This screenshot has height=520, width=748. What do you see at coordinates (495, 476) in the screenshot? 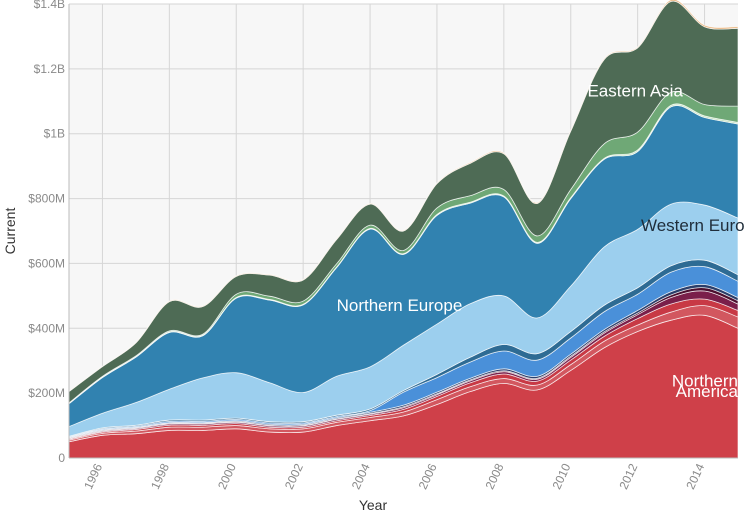
I see `x-tick-label: 2008` at bounding box center [495, 476].